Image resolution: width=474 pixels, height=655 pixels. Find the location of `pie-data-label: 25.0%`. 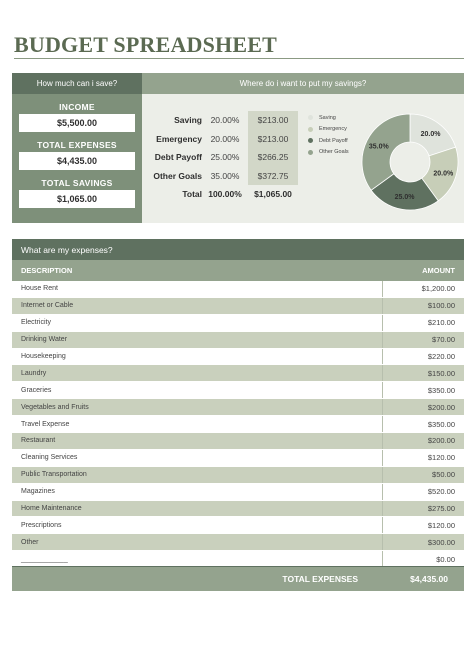

pie-data-label: 25.0% is located at coordinates (405, 197).